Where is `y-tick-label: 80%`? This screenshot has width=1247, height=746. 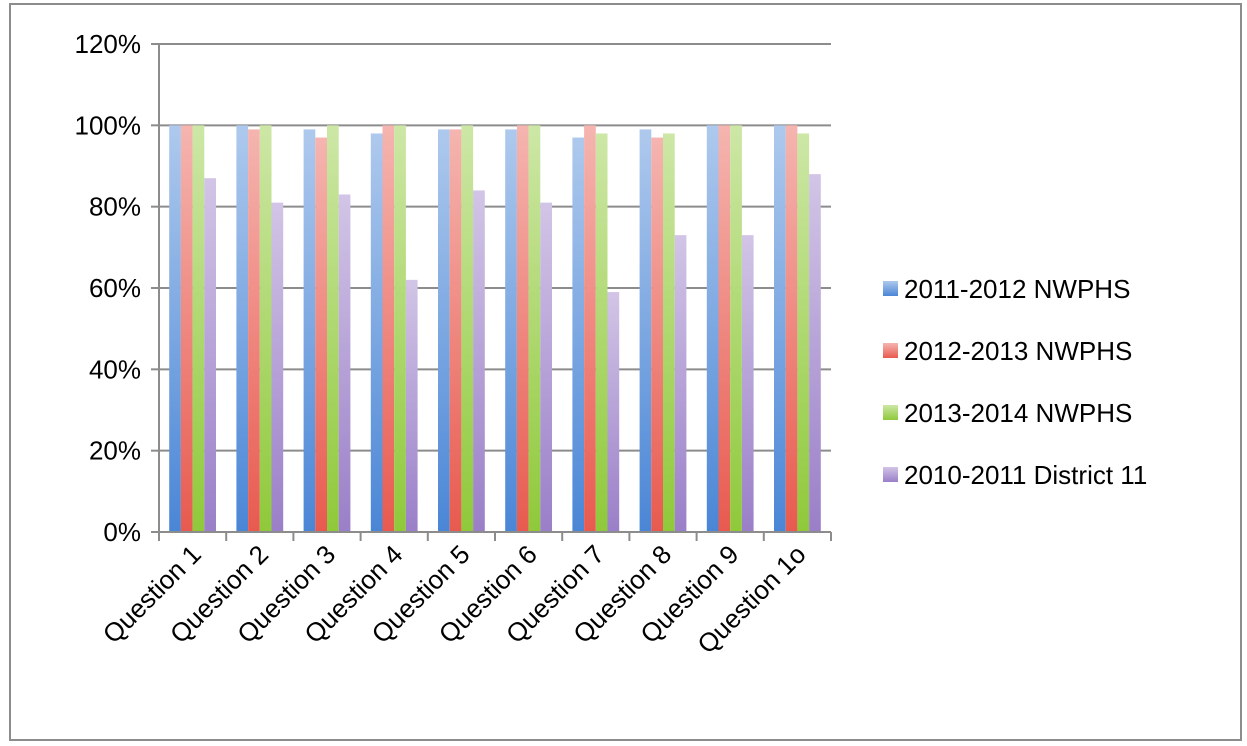
y-tick-label: 80% is located at coordinates (115, 207).